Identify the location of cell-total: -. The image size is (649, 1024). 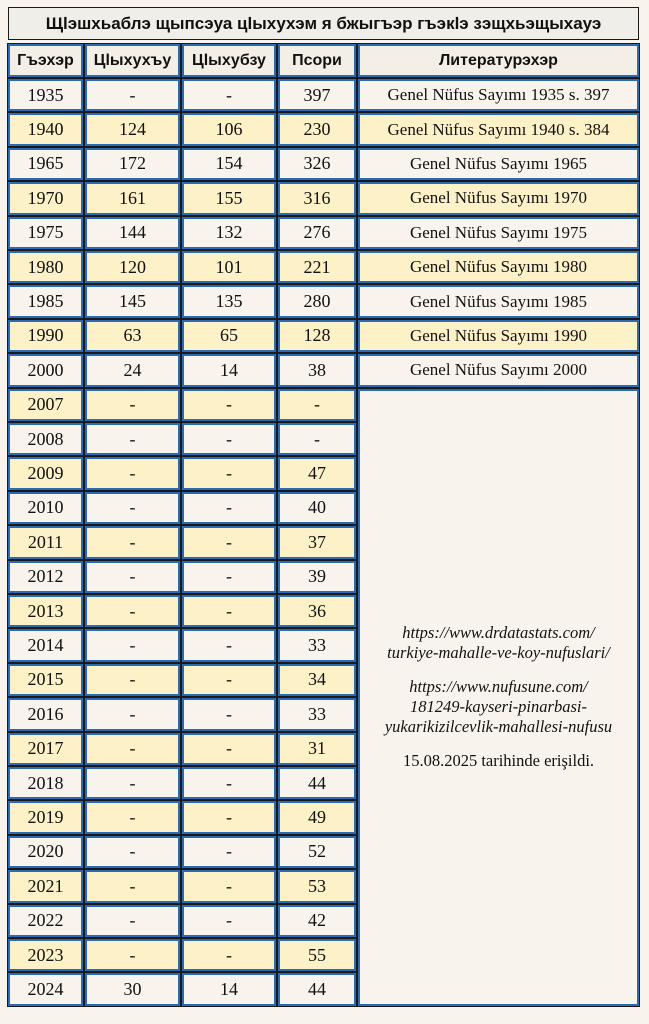
(317, 439).